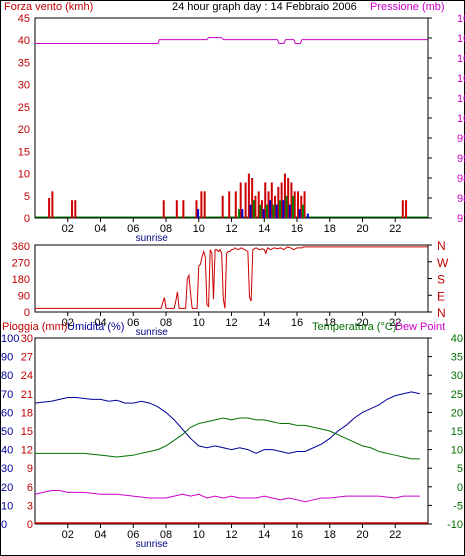 Image resolution: width=465 pixels, height=556 pixels. Describe the element at coordinates (457, 413) in the screenshot. I see `temp-tick-label: 20` at that location.